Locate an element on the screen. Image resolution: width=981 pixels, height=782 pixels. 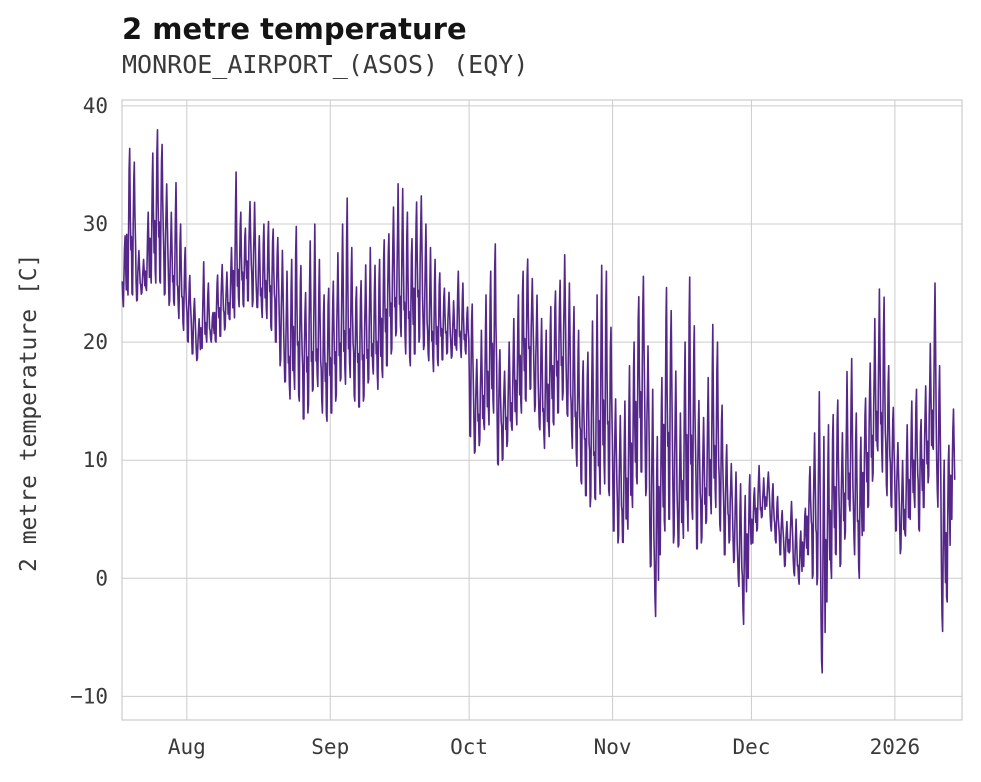
tick-label: Oct is located at coordinates (469, 747).